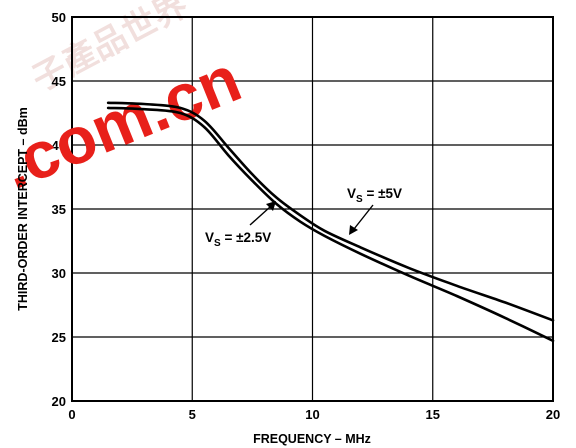  What do you see at coordinates (359, 199) in the screenshot?
I see `annotation-vs-5v-sub: S` at bounding box center [359, 199].